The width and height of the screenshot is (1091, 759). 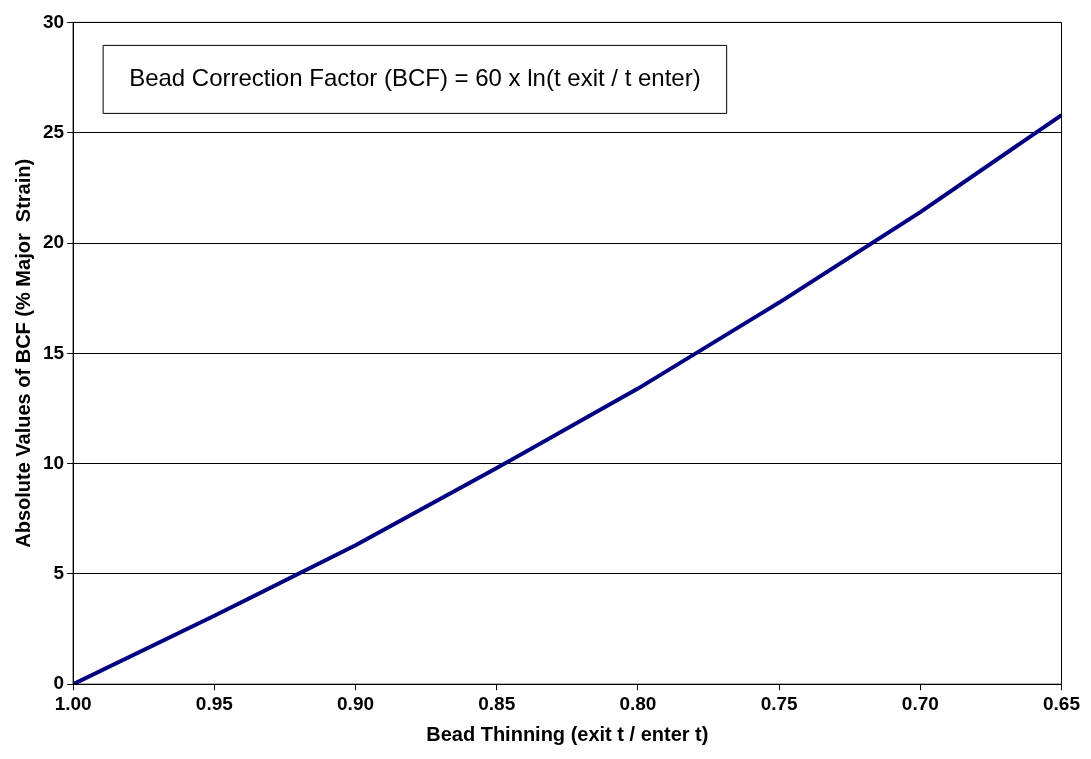 I want to click on x-tick-label: 0.65, so click(x=1062, y=703).